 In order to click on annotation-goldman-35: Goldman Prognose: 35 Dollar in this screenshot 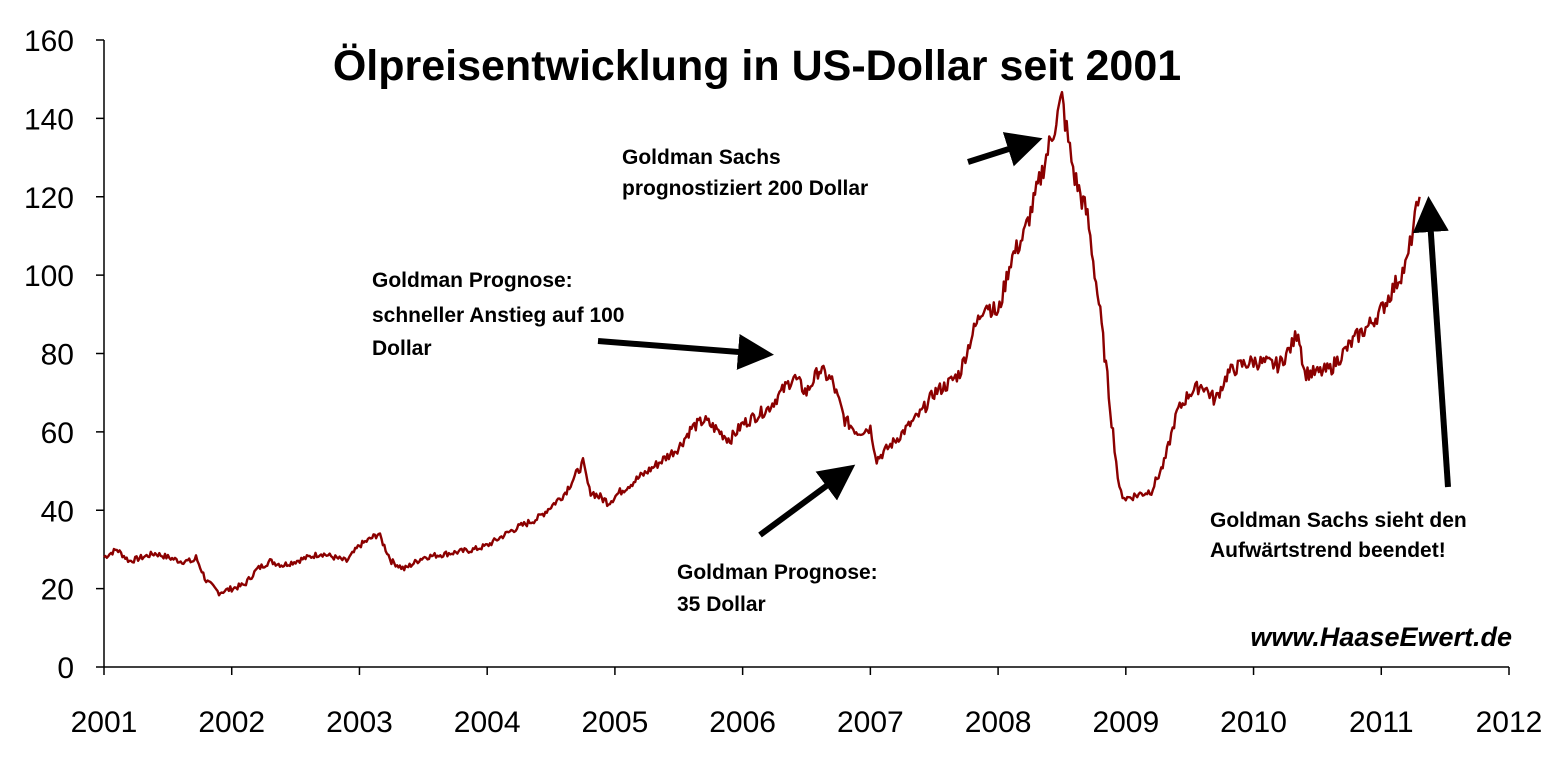, I will do `click(780, 588)`.